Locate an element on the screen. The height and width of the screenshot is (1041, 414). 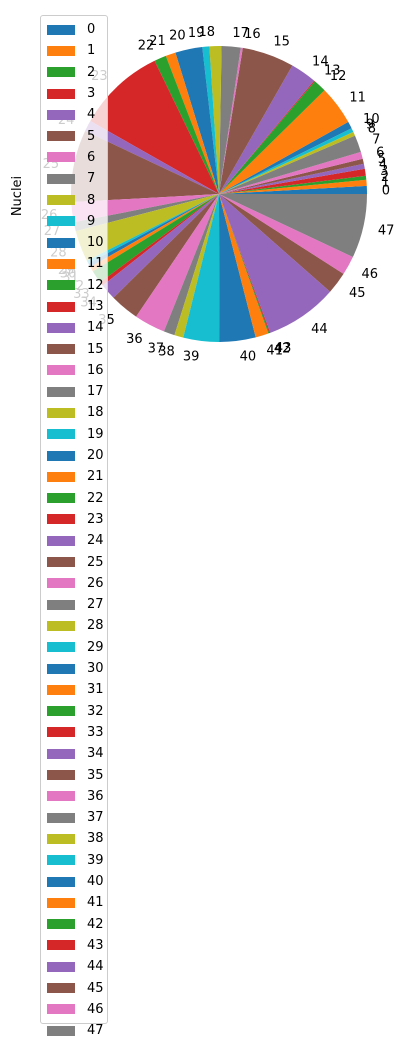
legend-item-20: 20 is located at coordinates (77, 455).